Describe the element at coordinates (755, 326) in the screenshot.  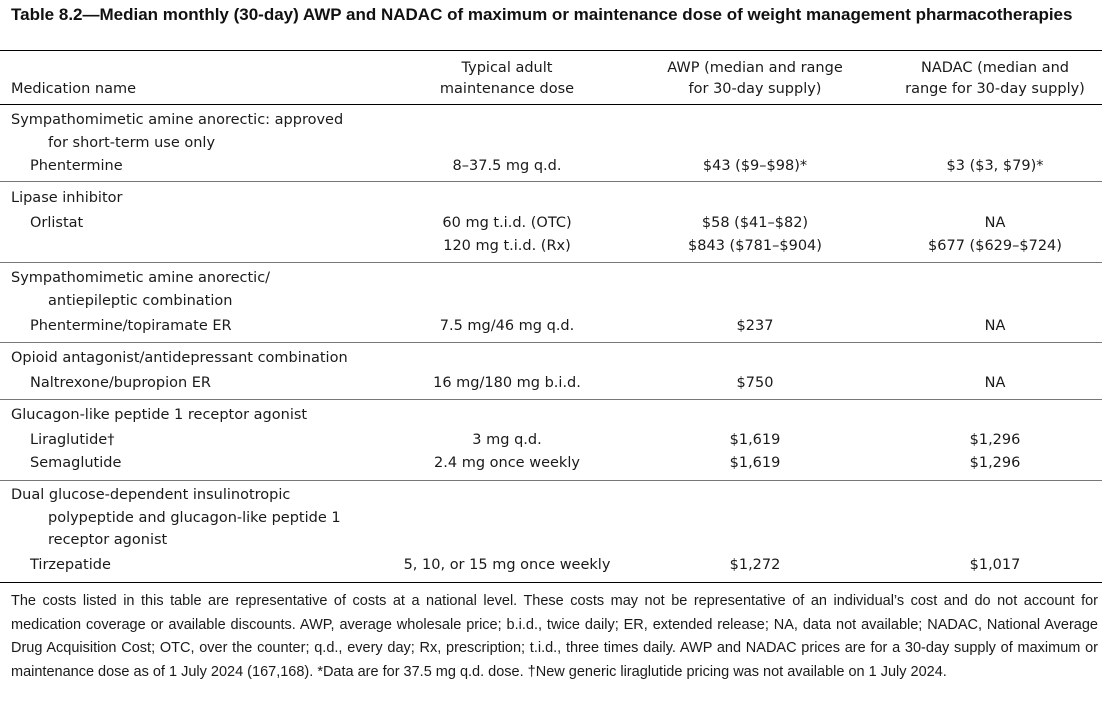
I see `awp-cell: $237` at that location.